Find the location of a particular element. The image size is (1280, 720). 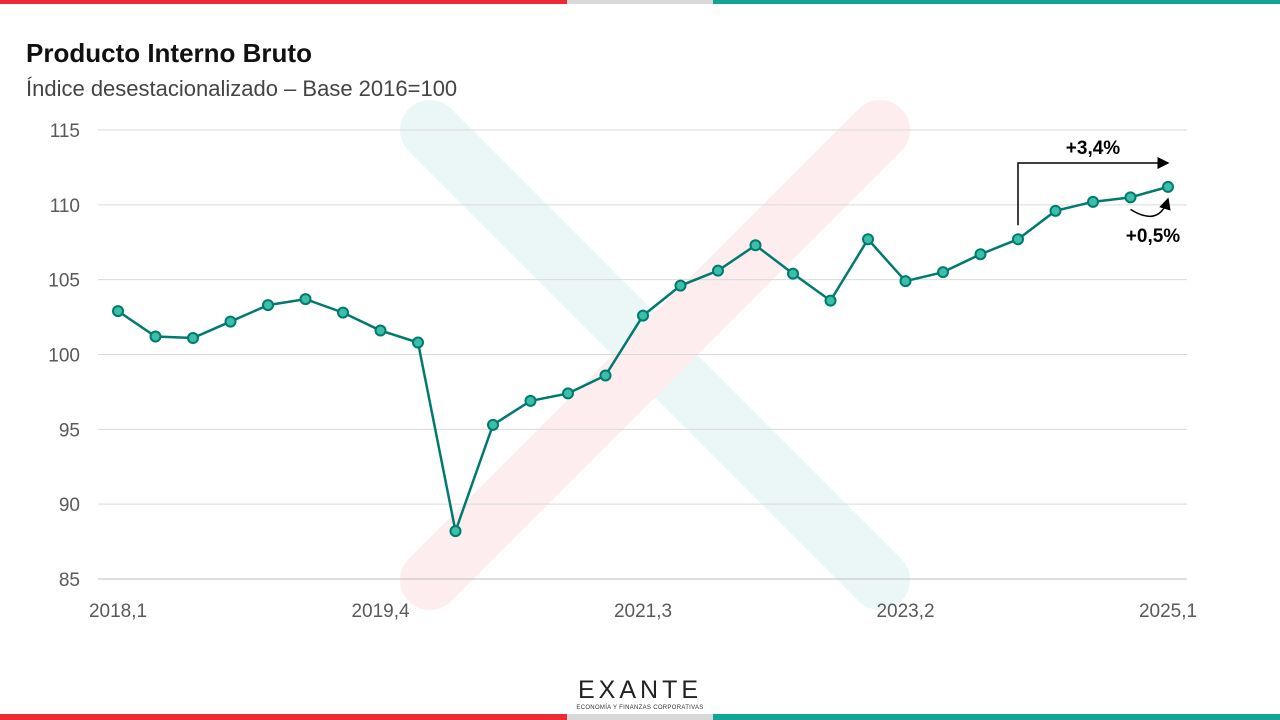

annotation-arrow-qoq is located at coordinates (1150, 207).